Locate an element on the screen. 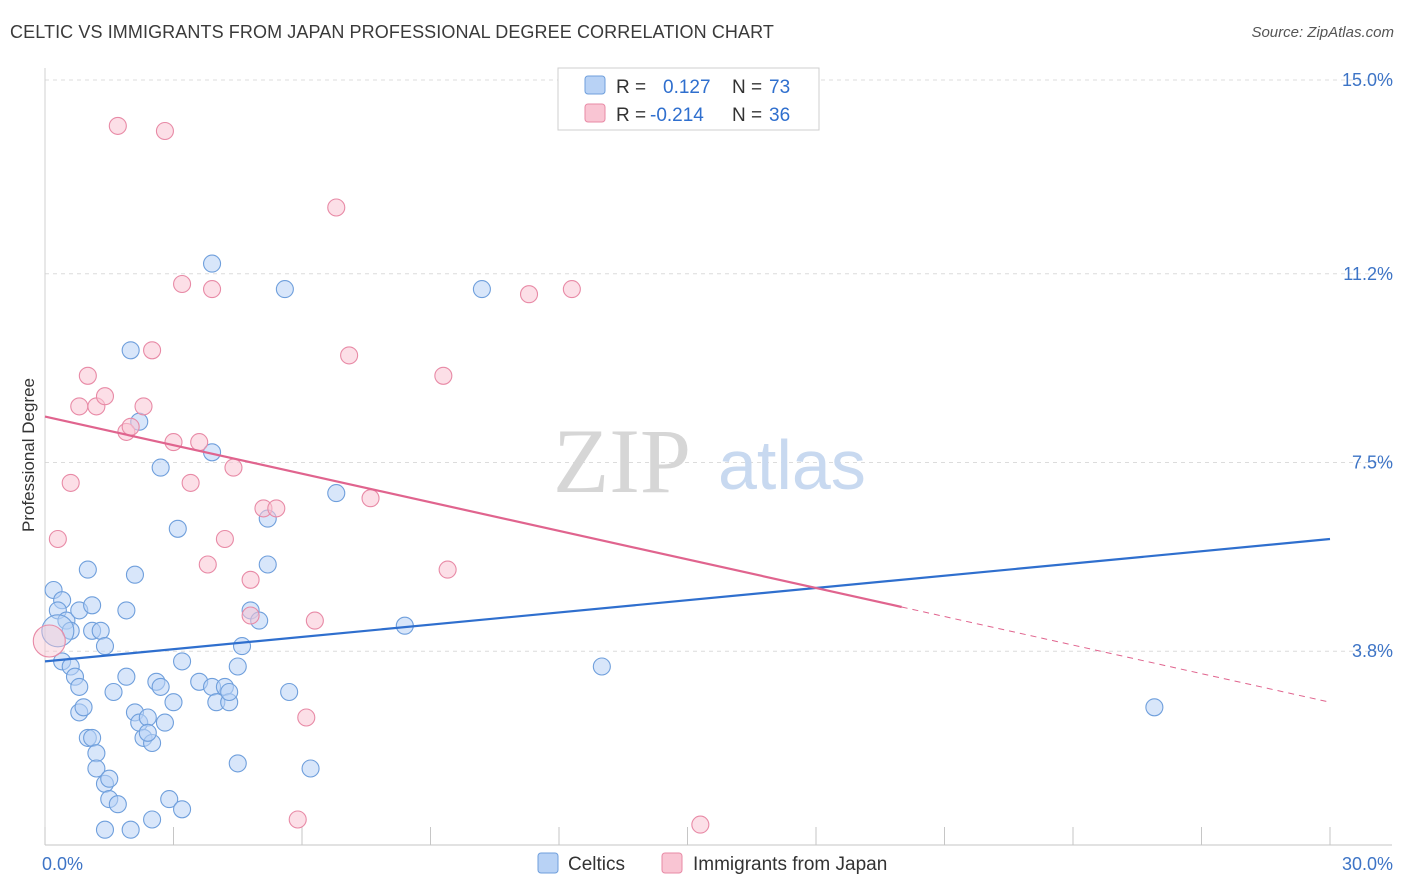  watermark: ZIP atlas is located at coordinates (709, 461).